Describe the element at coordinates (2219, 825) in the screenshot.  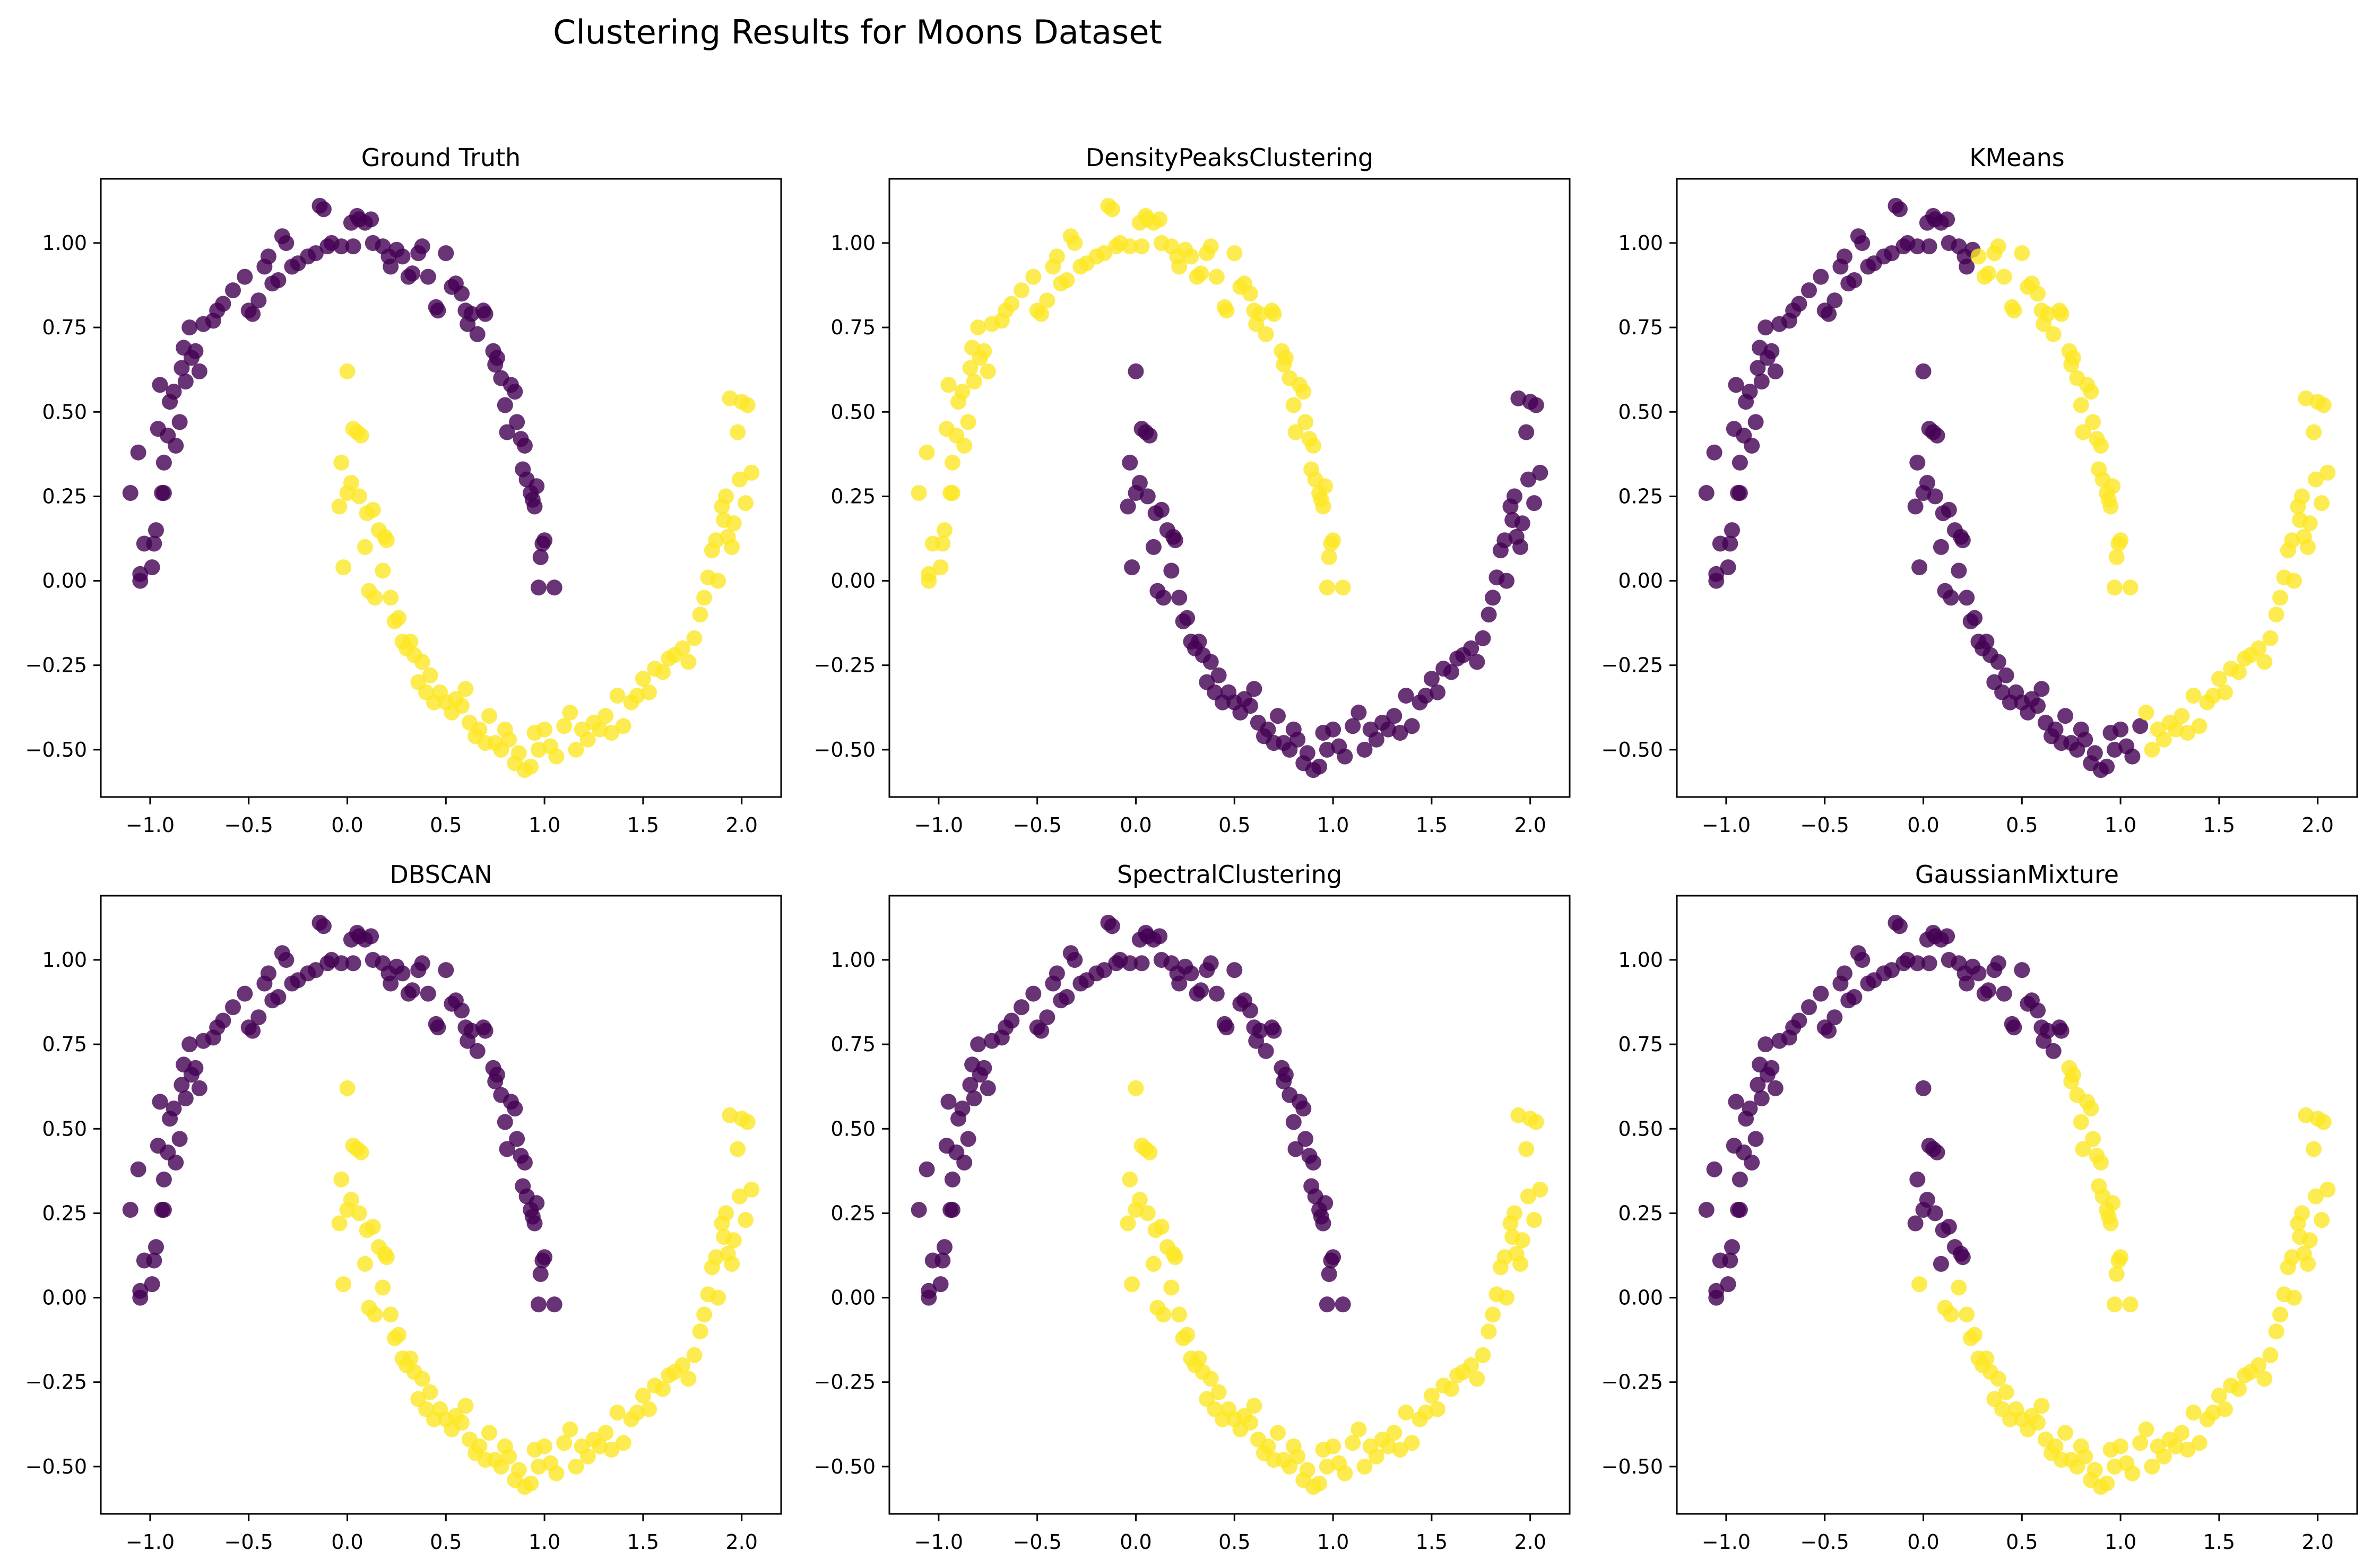
I see `x-tick-label: 1.5` at that location.